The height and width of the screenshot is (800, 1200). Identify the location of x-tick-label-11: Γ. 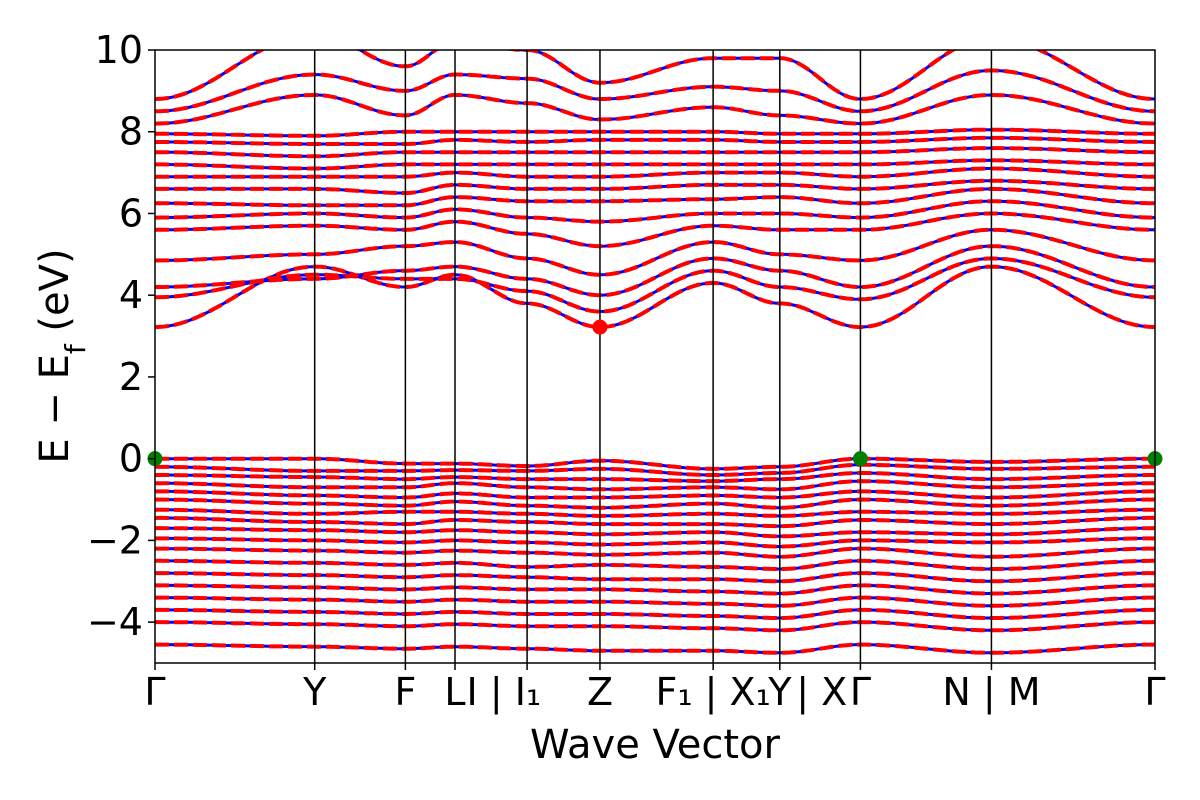
(1154, 692).